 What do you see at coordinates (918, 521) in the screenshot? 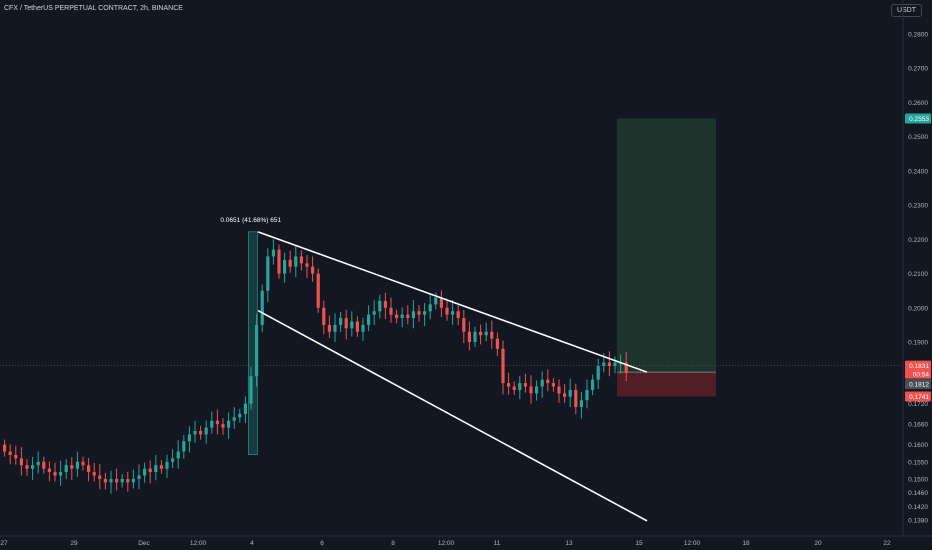
I see `price-tick-label: 0.1380` at bounding box center [918, 521].